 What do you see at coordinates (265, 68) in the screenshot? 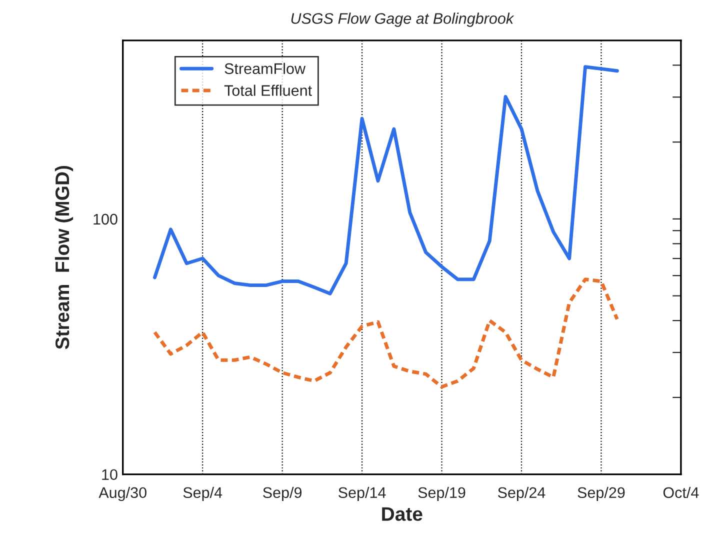
I see `legend-label: StreamFlow` at bounding box center [265, 68].